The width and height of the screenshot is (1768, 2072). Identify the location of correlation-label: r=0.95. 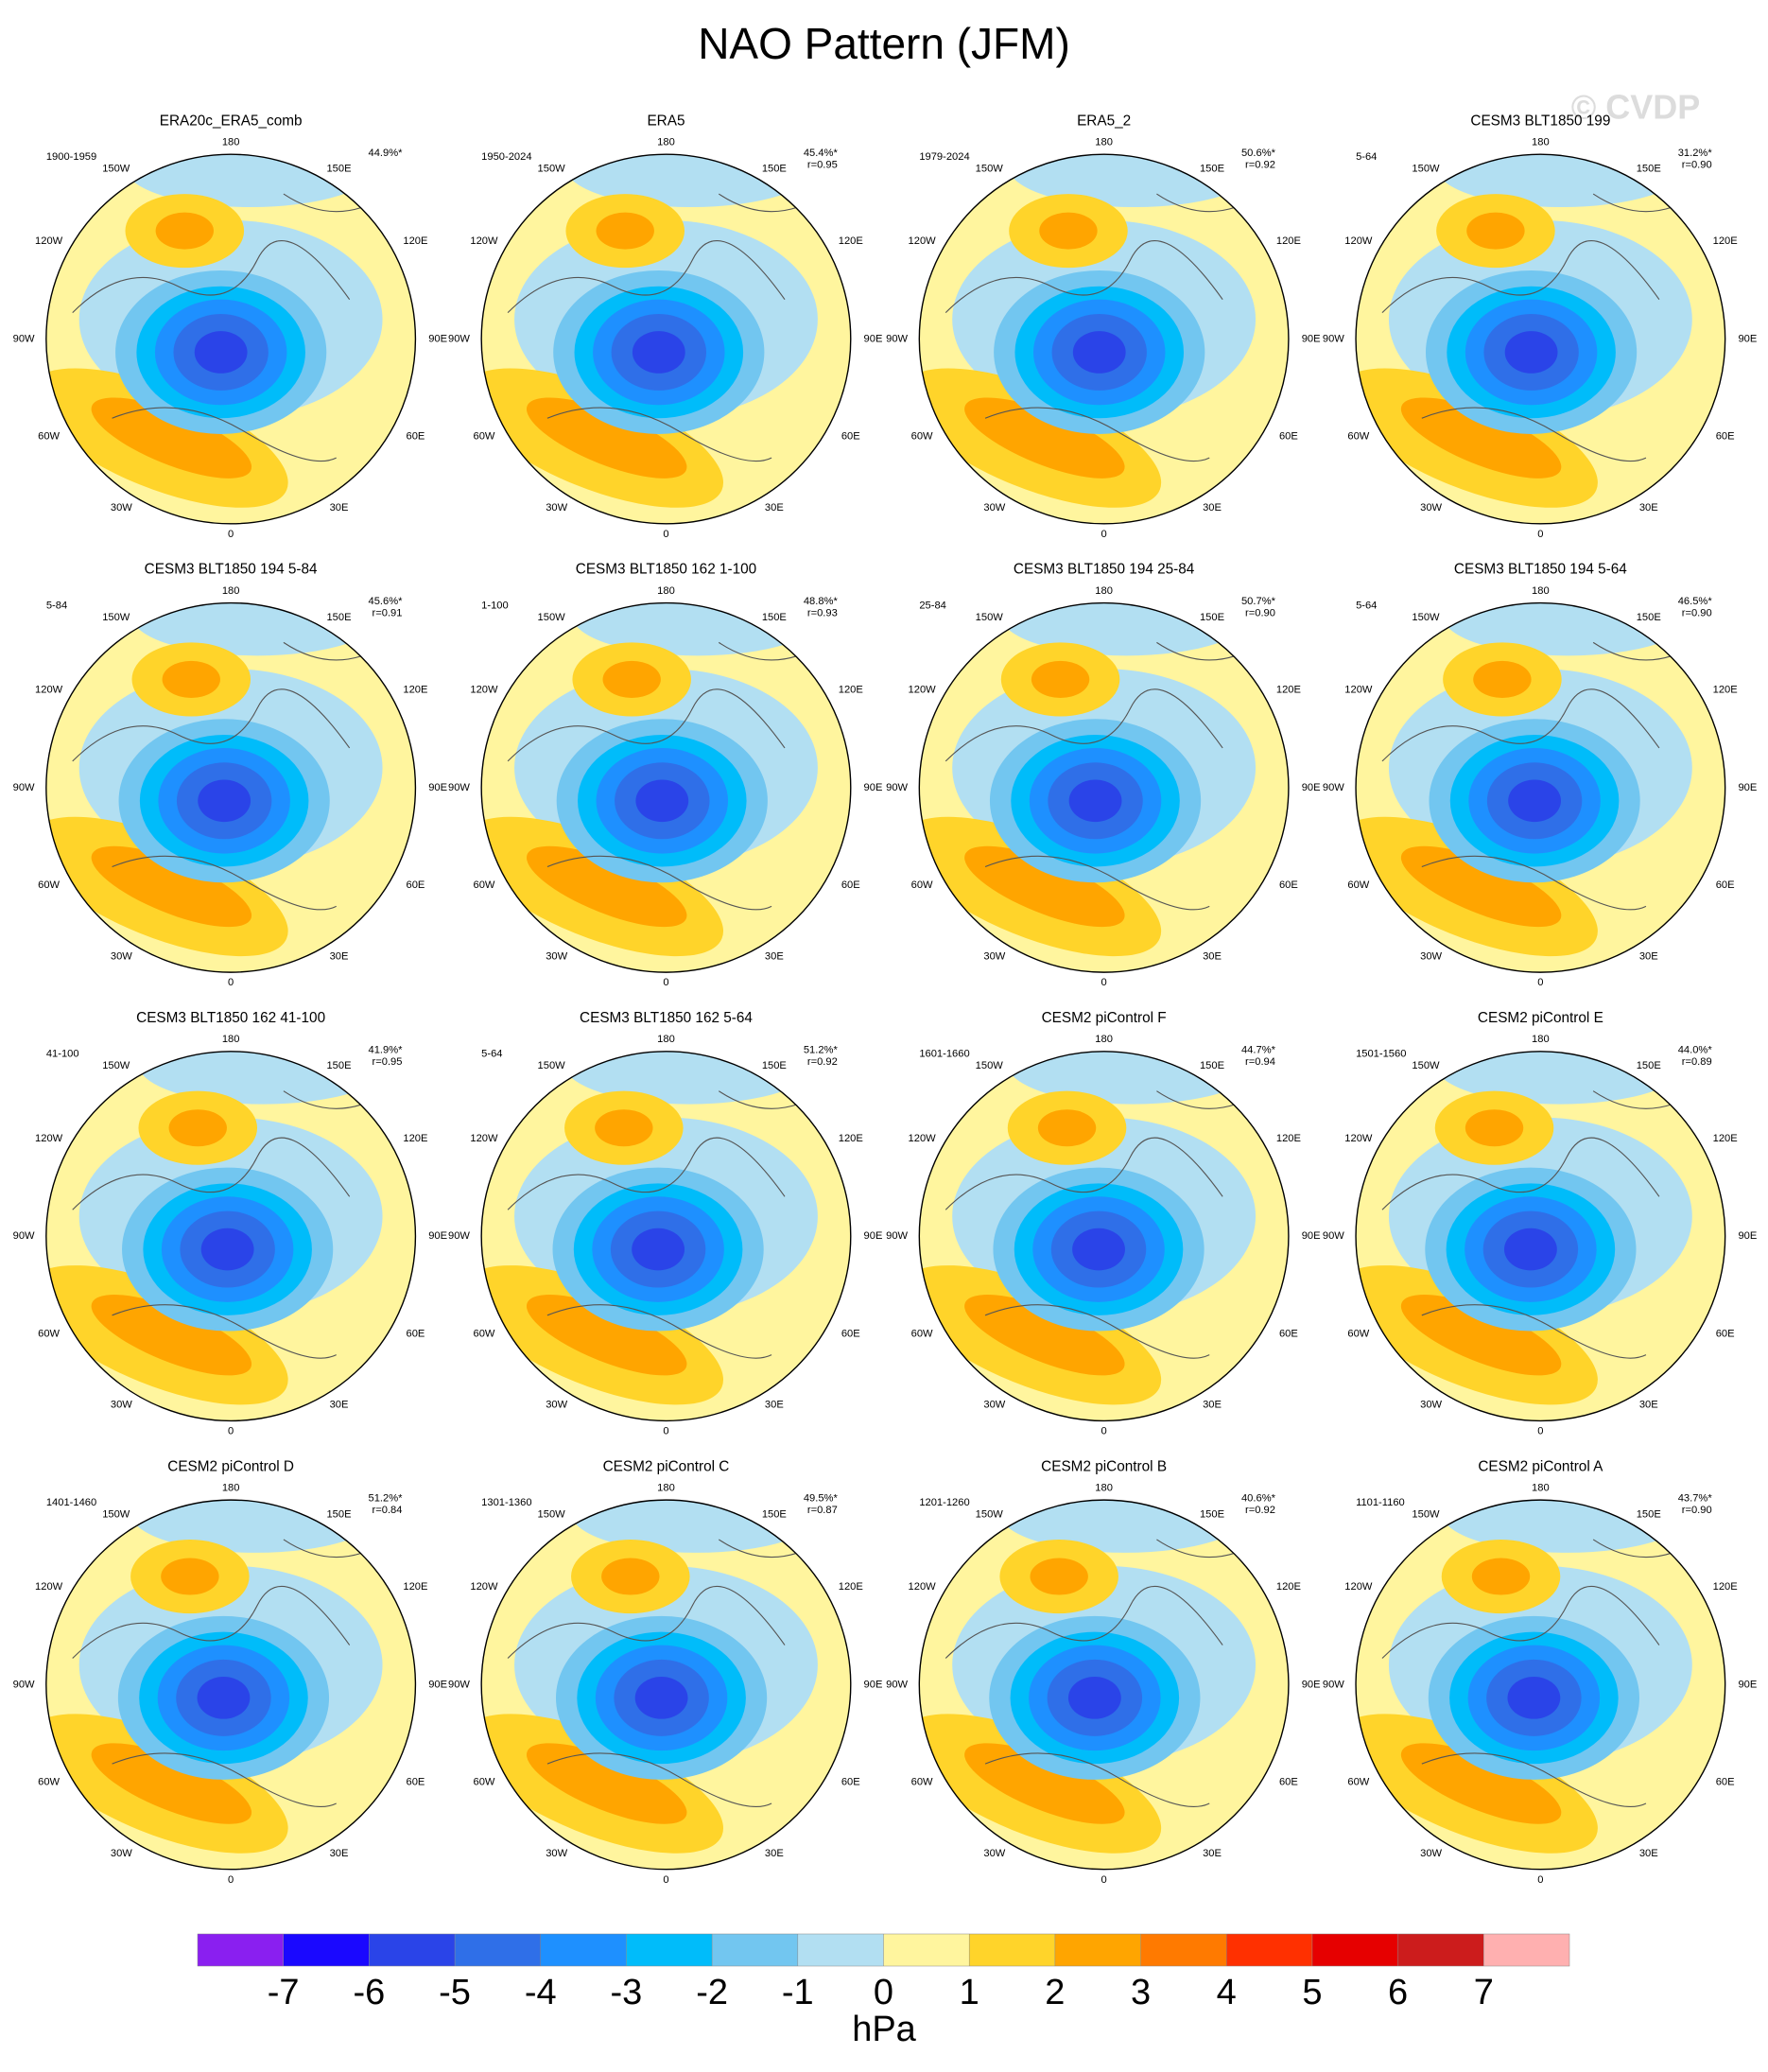
(388, 1062).